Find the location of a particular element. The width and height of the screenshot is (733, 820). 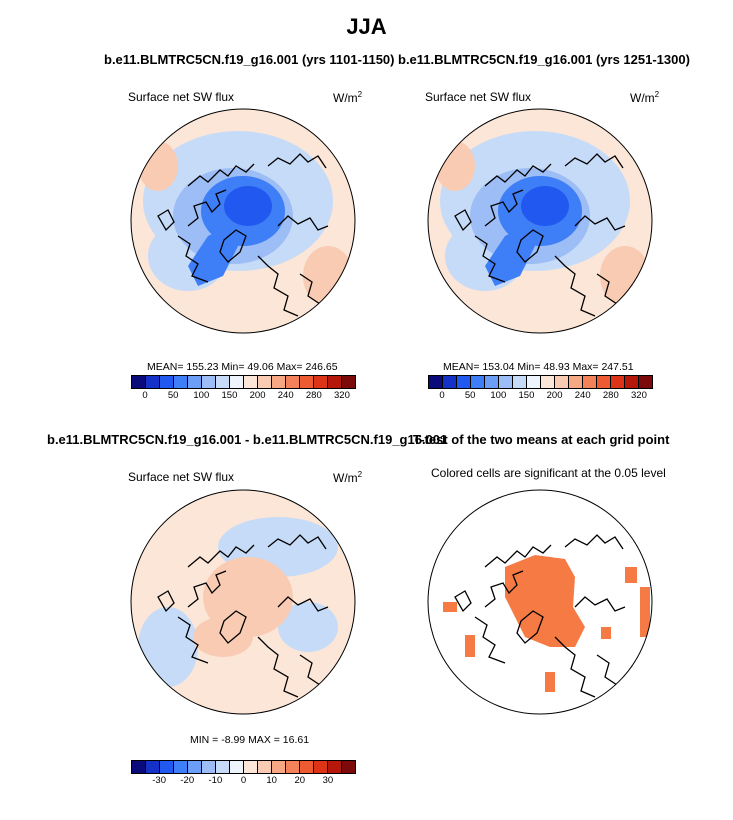

panel1-units: W/m2 is located at coordinates (347, 97).